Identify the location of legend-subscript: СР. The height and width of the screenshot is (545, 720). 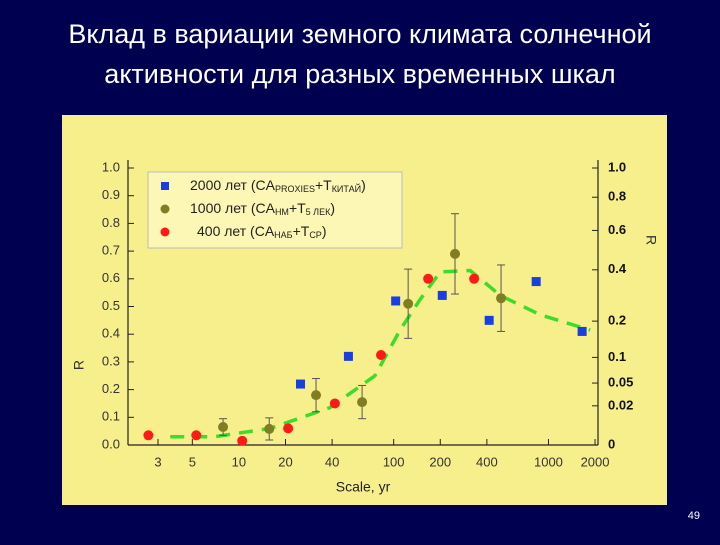
(315, 235).